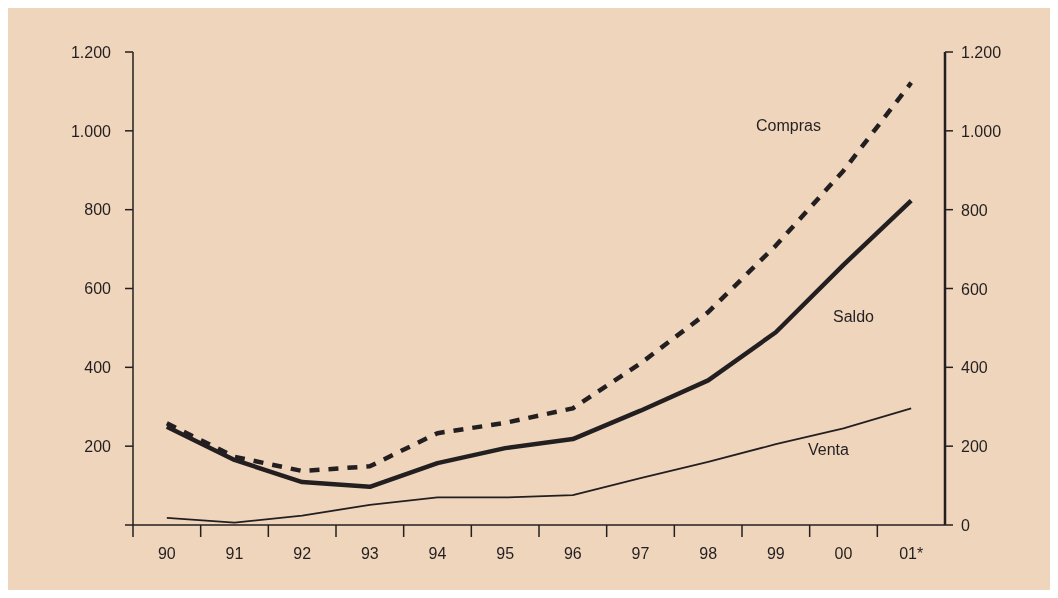 The height and width of the screenshot is (598, 1058). I want to click on y-tick-label: 400, so click(98, 368).